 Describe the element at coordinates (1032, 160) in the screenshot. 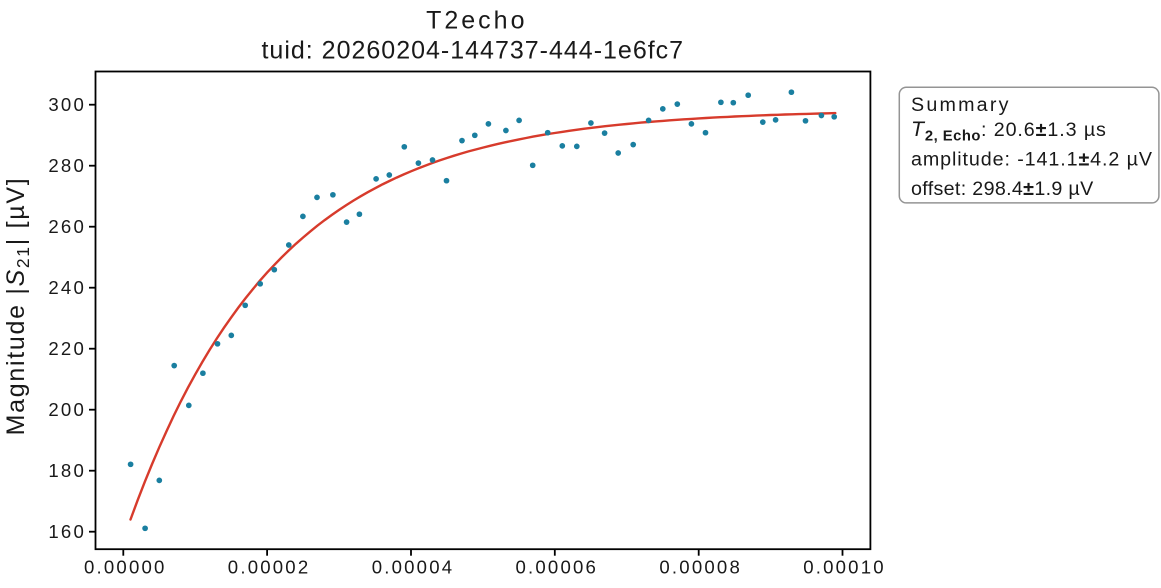

I see `svg-text: amplitude: -141.1±4.2 µV` at that location.